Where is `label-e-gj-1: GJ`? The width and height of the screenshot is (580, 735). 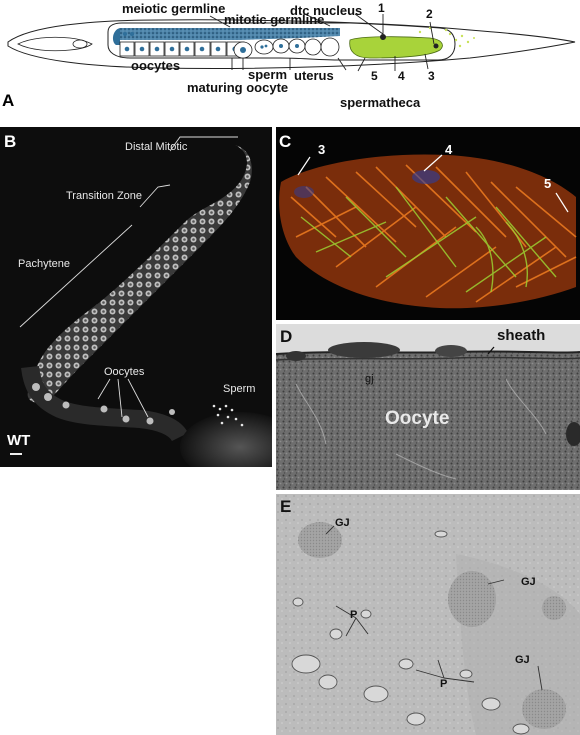
label-e-gj-1: GJ is located at coordinates (342, 523).